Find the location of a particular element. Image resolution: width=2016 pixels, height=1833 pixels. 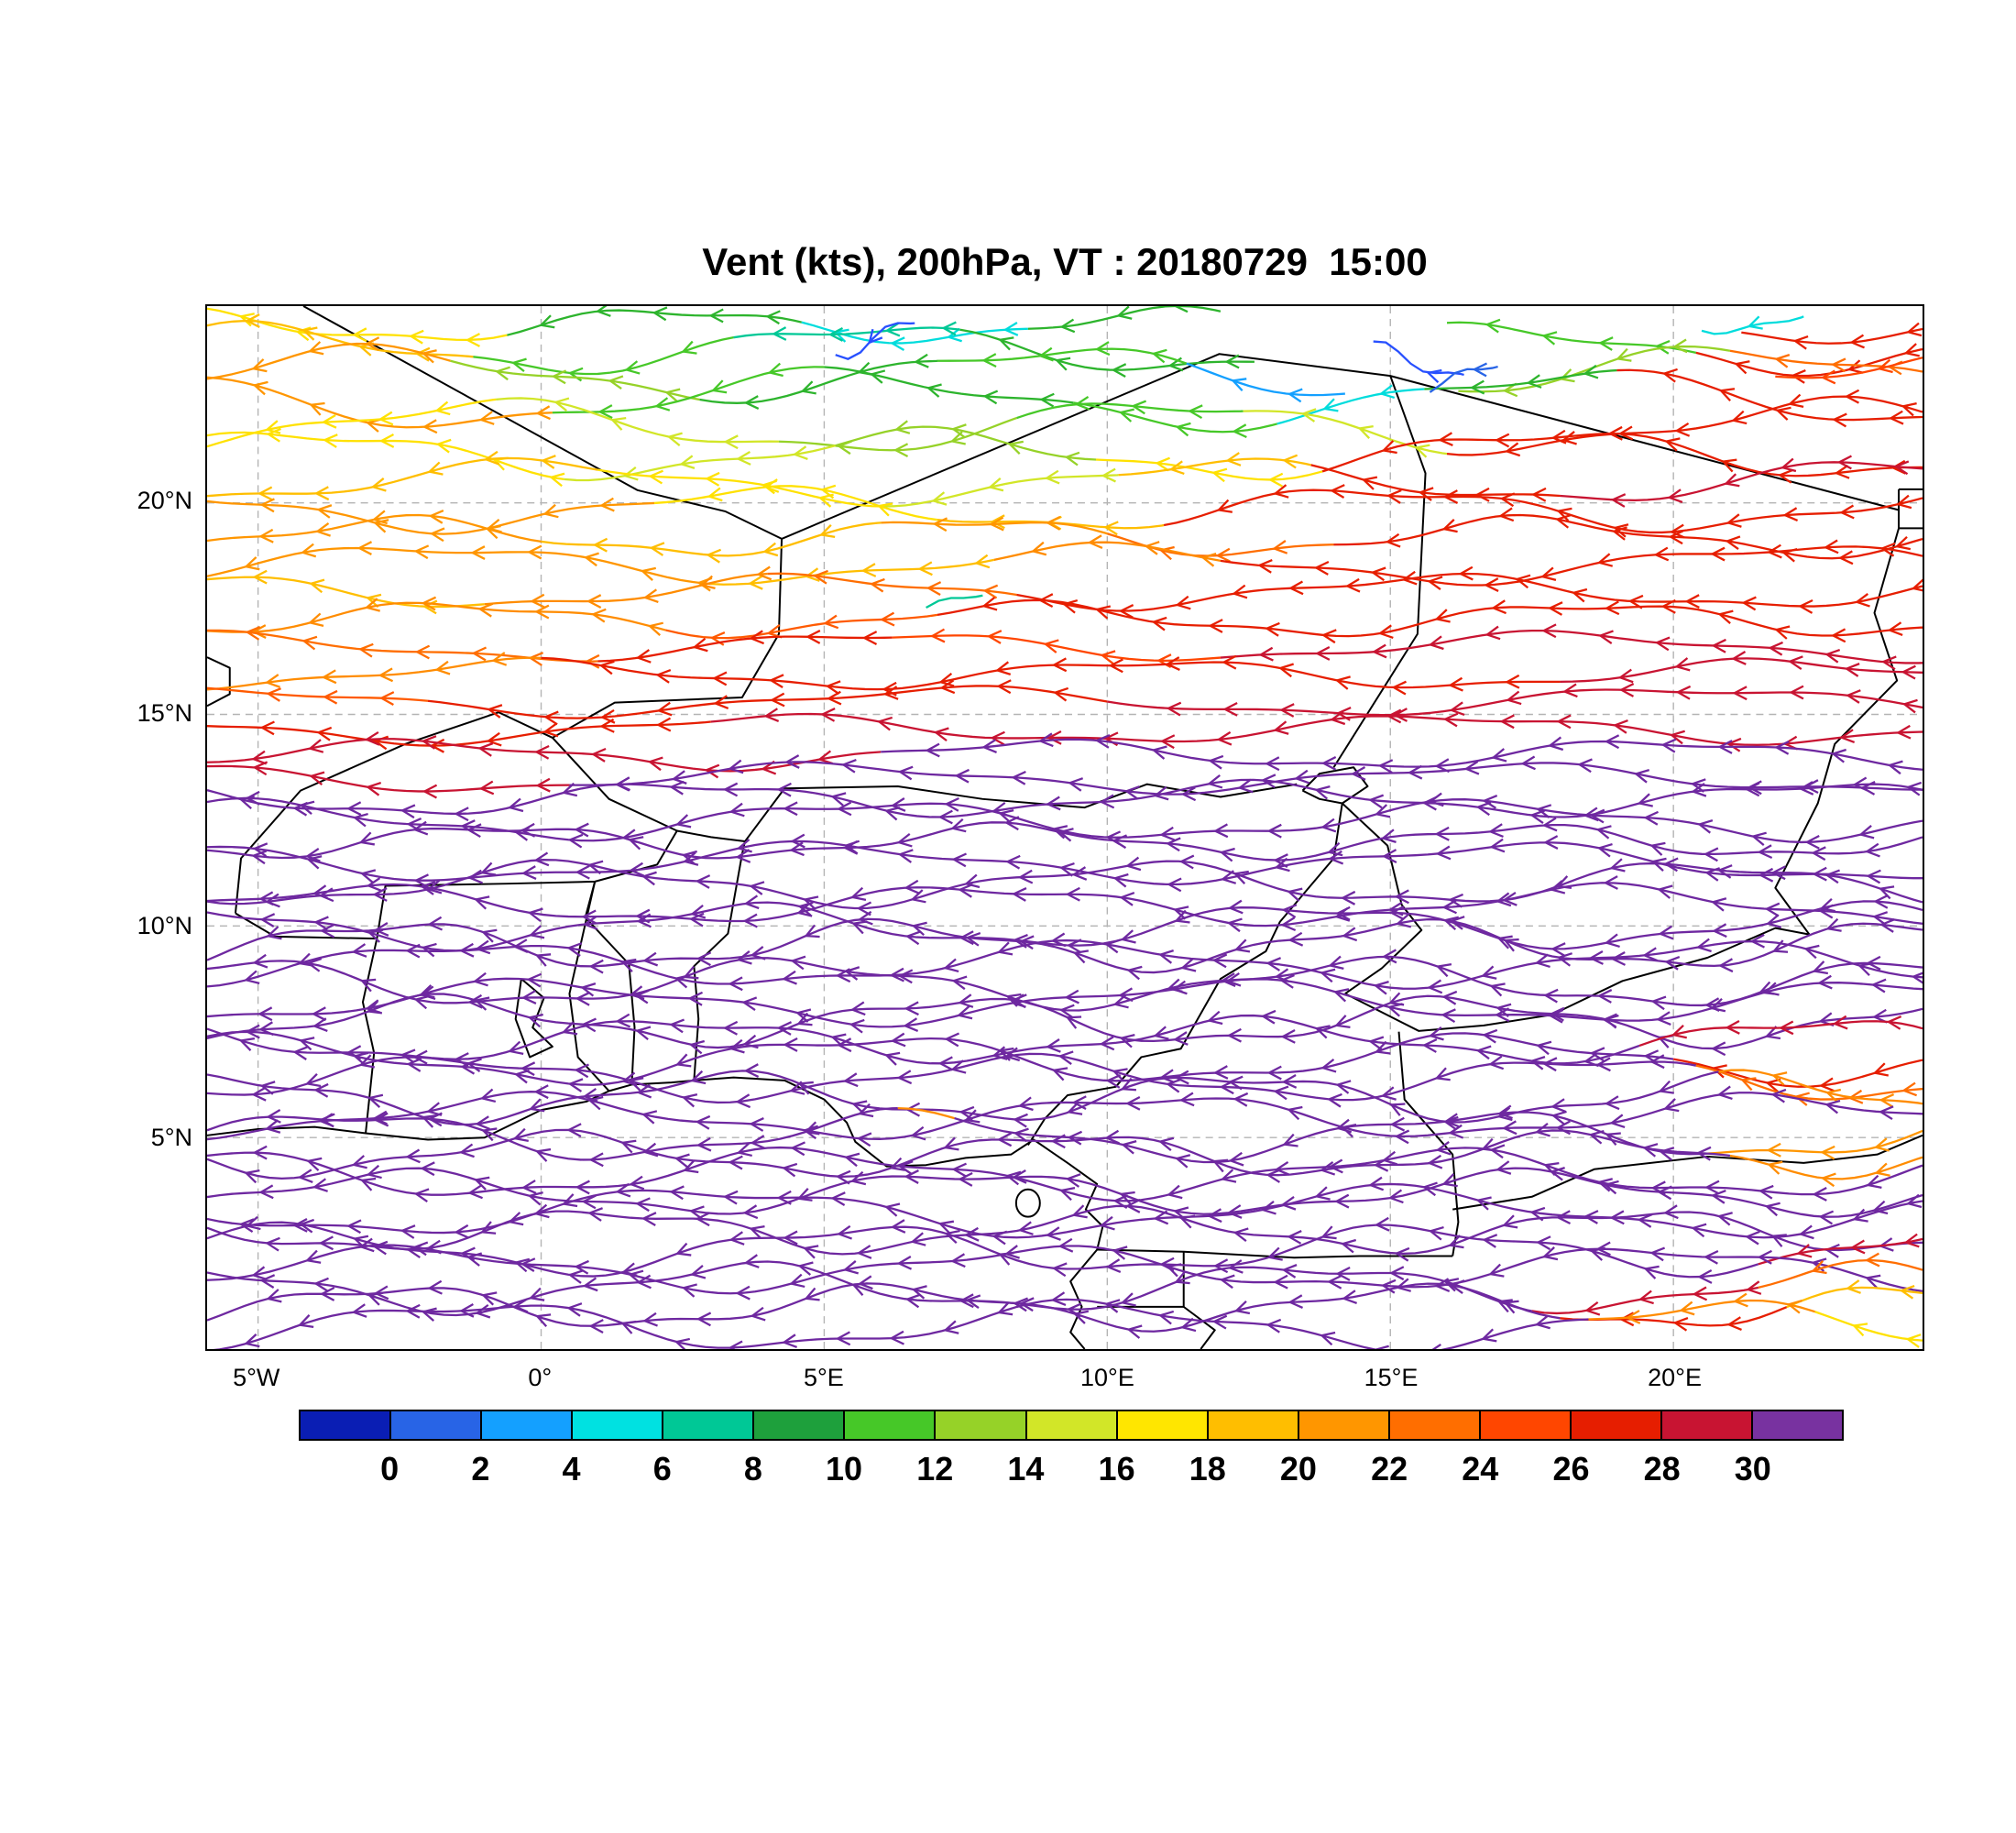

colorbar-tick-label: 6 is located at coordinates (662, 1468).